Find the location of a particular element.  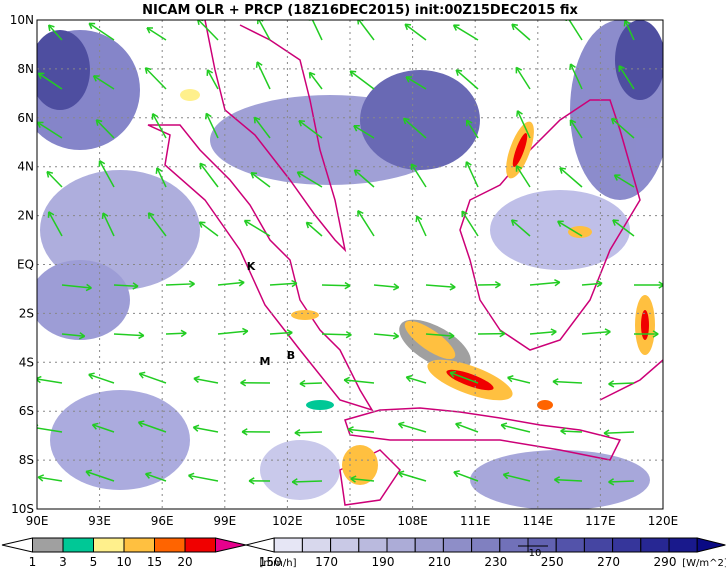

lat-label: 8N is located at coordinates (25, 69).